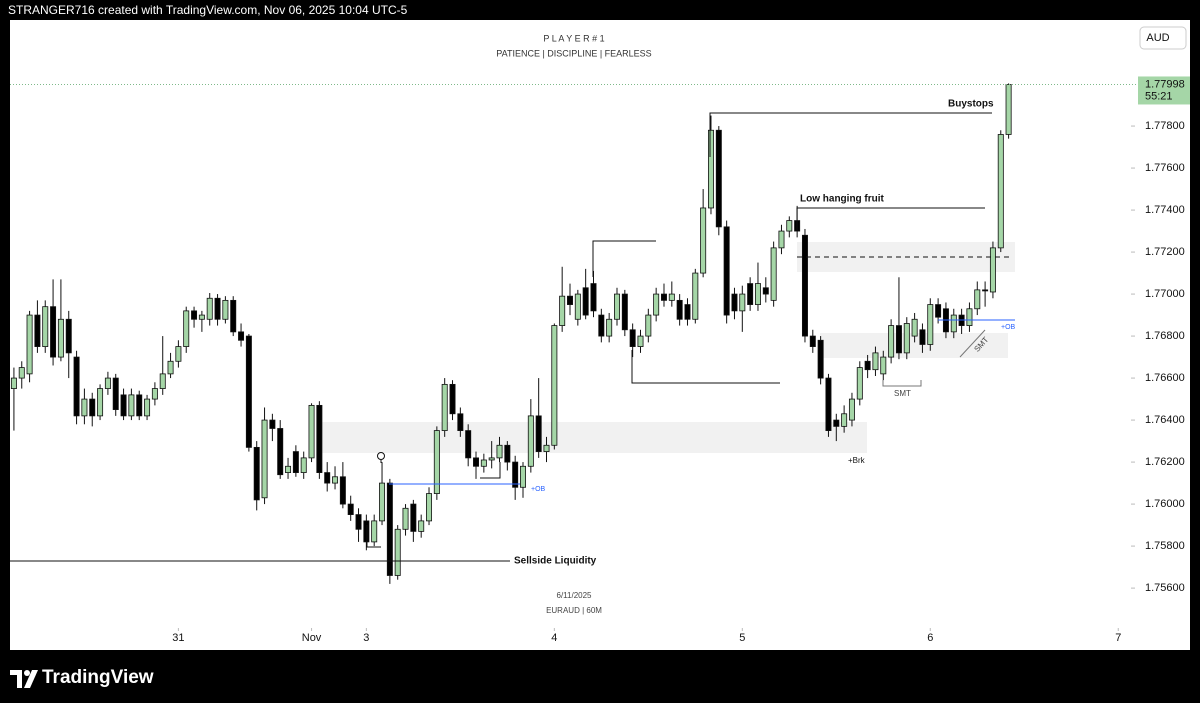 Image resolution: width=1200 pixels, height=703 pixels. What do you see at coordinates (1165, 504) in the screenshot?
I see `y-tick-label: 1.76000` at bounding box center [1165, 504].